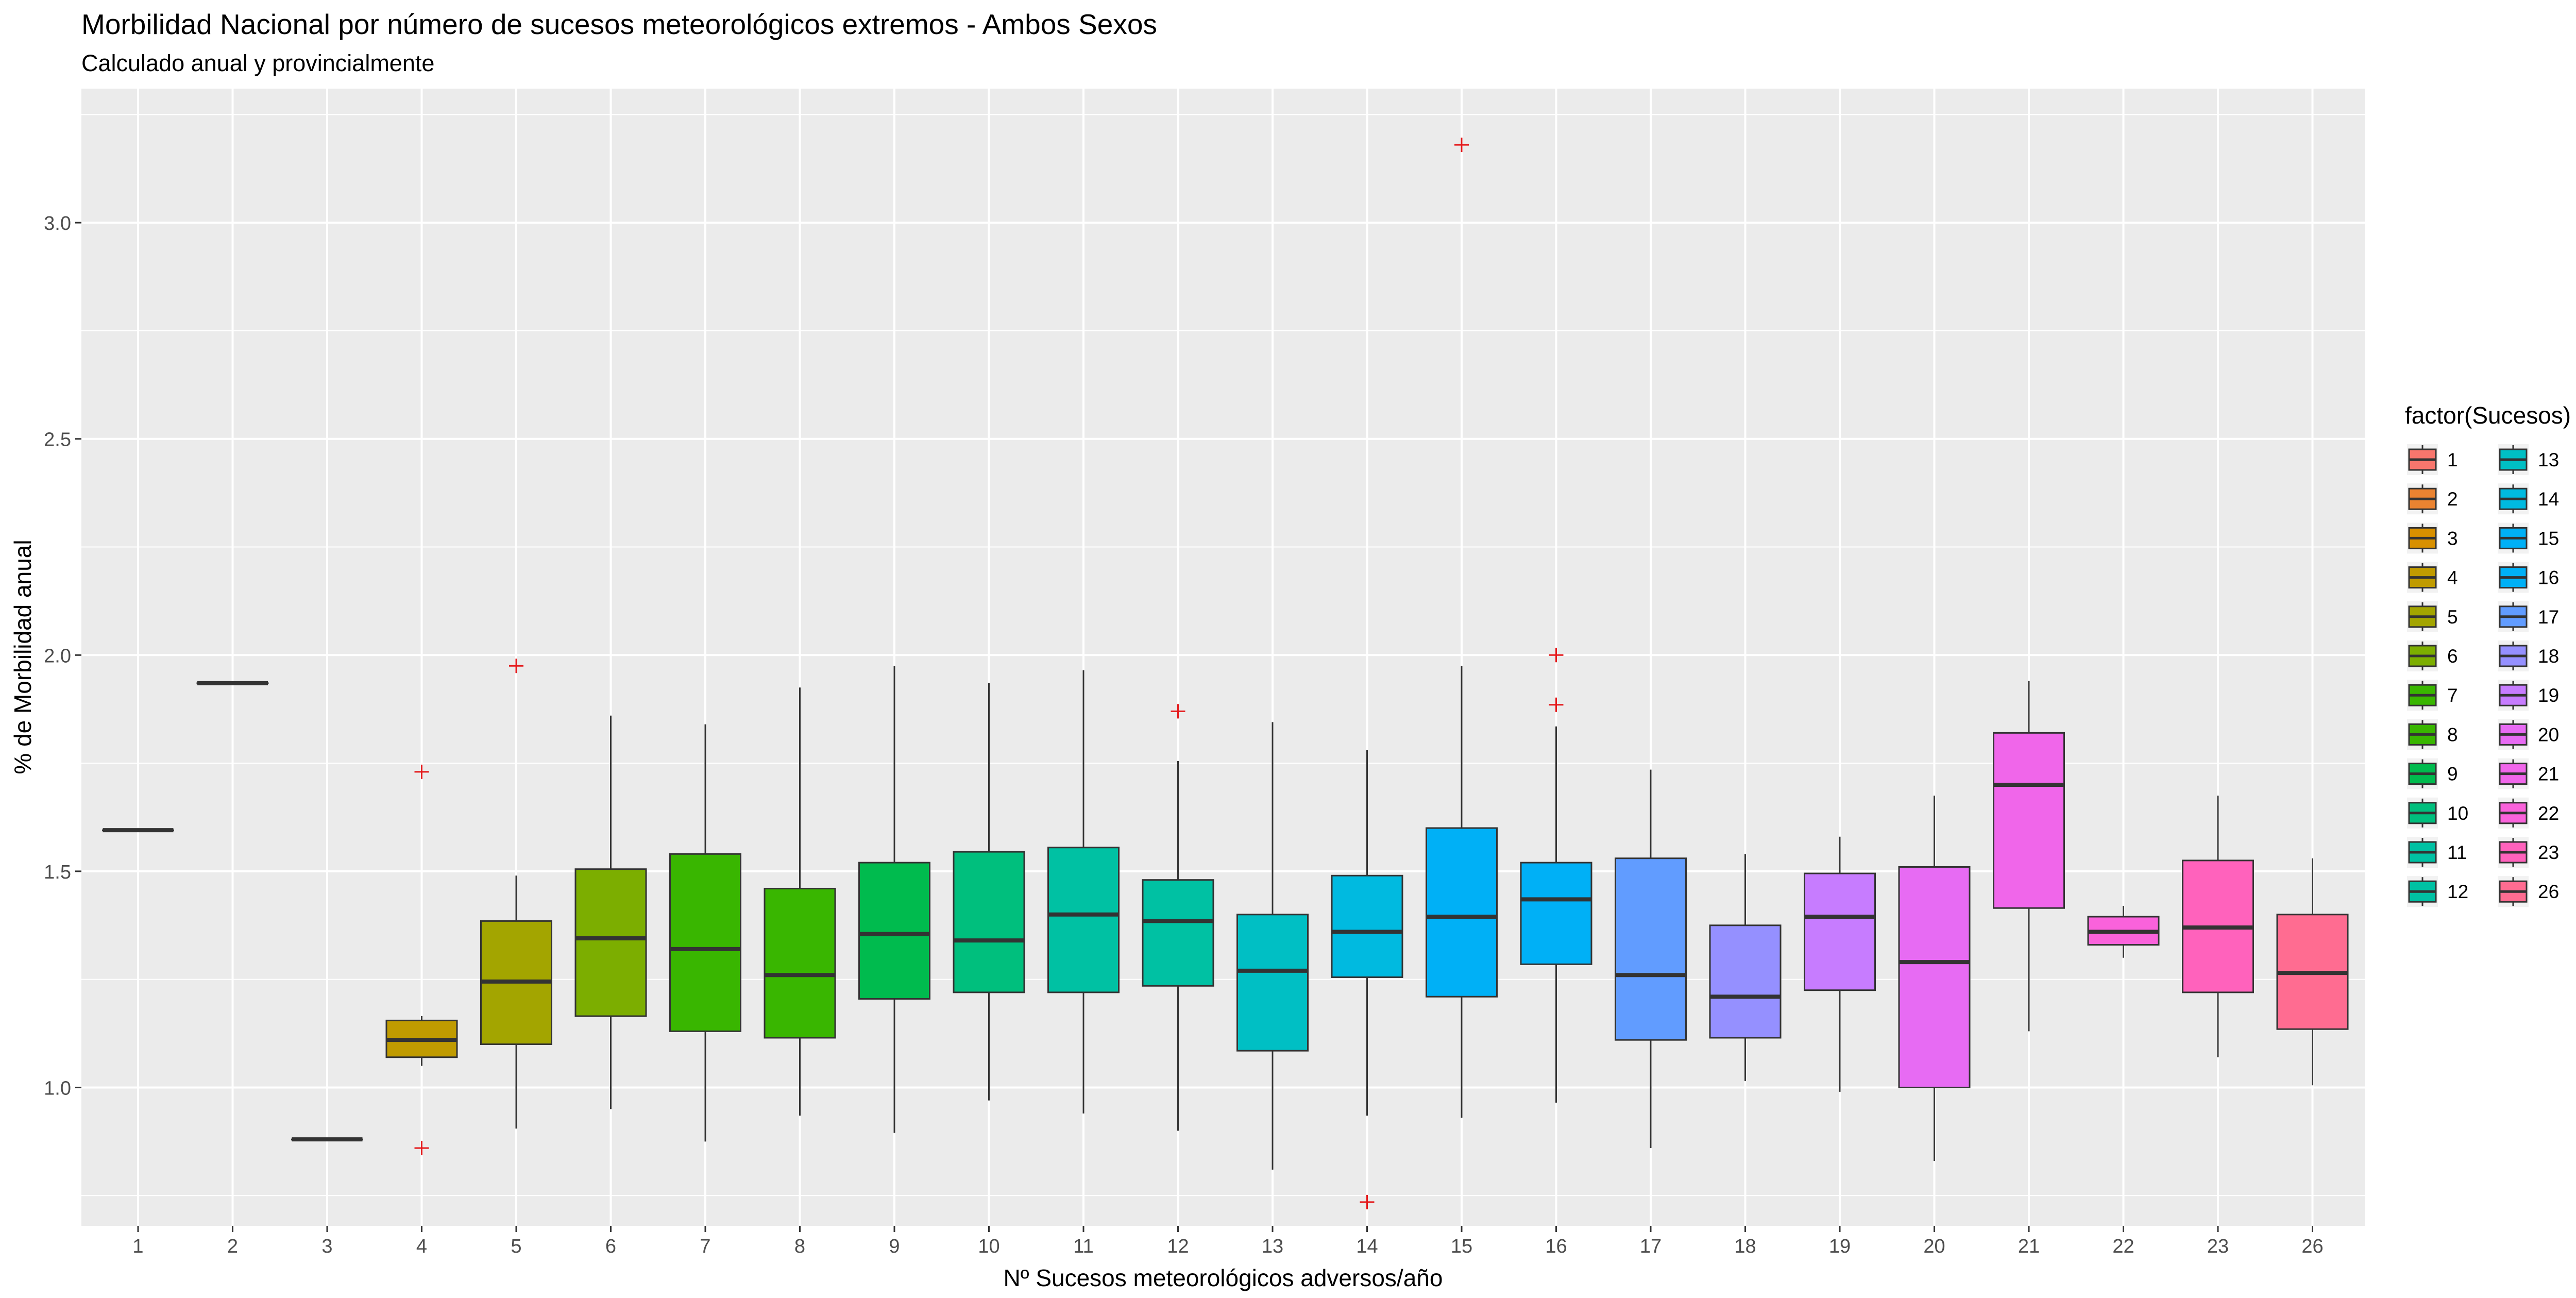  Describe the element at coordinates (2432, 499) in the screenshot. I see `legend-entry-2: 2` at that location.